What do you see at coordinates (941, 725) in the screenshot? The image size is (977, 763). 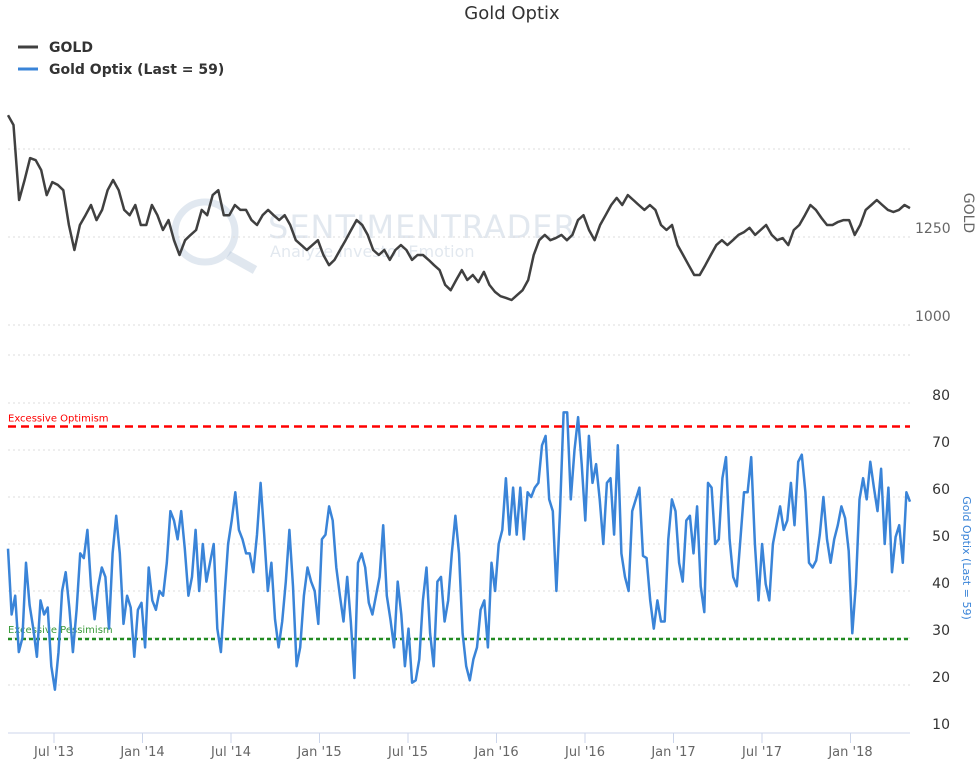 I see `optix-tick-label: 10` at bounding box center [941, 725].